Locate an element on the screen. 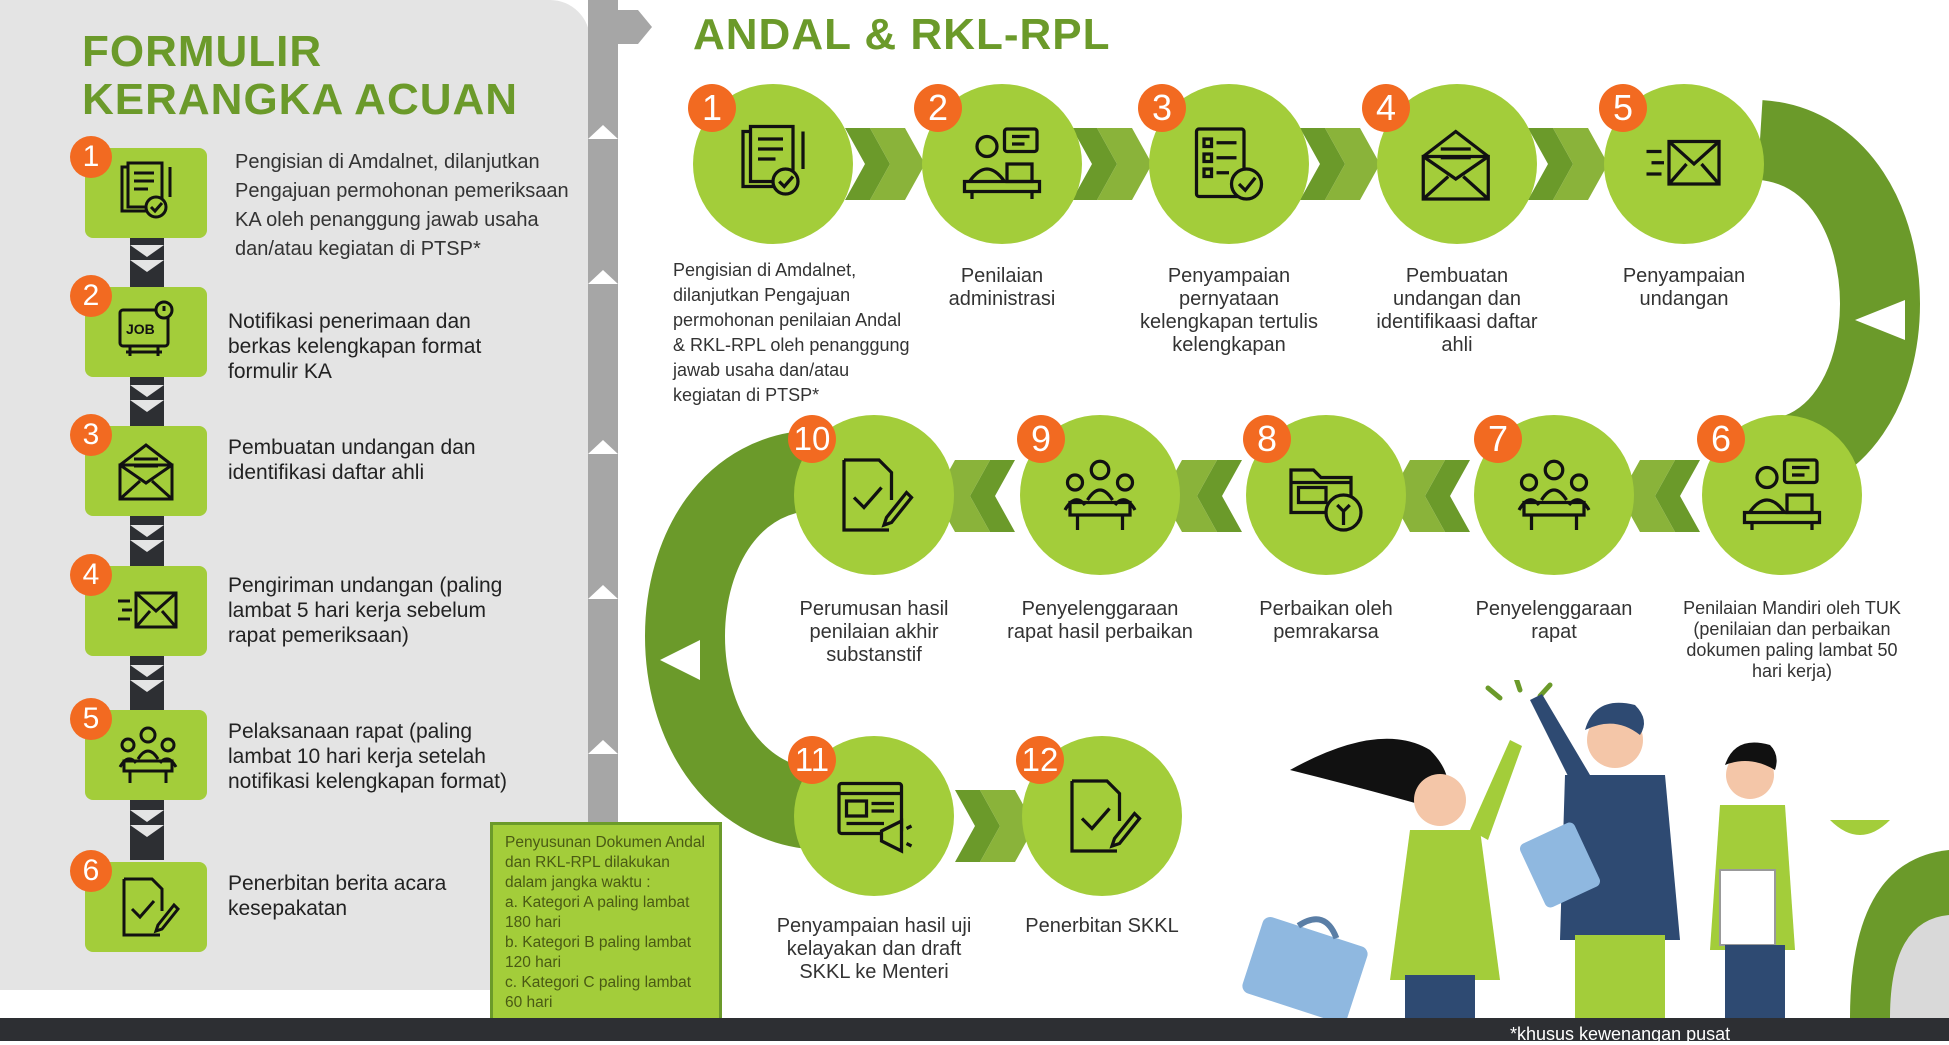  left-curve is located at coordinates (735, 640).